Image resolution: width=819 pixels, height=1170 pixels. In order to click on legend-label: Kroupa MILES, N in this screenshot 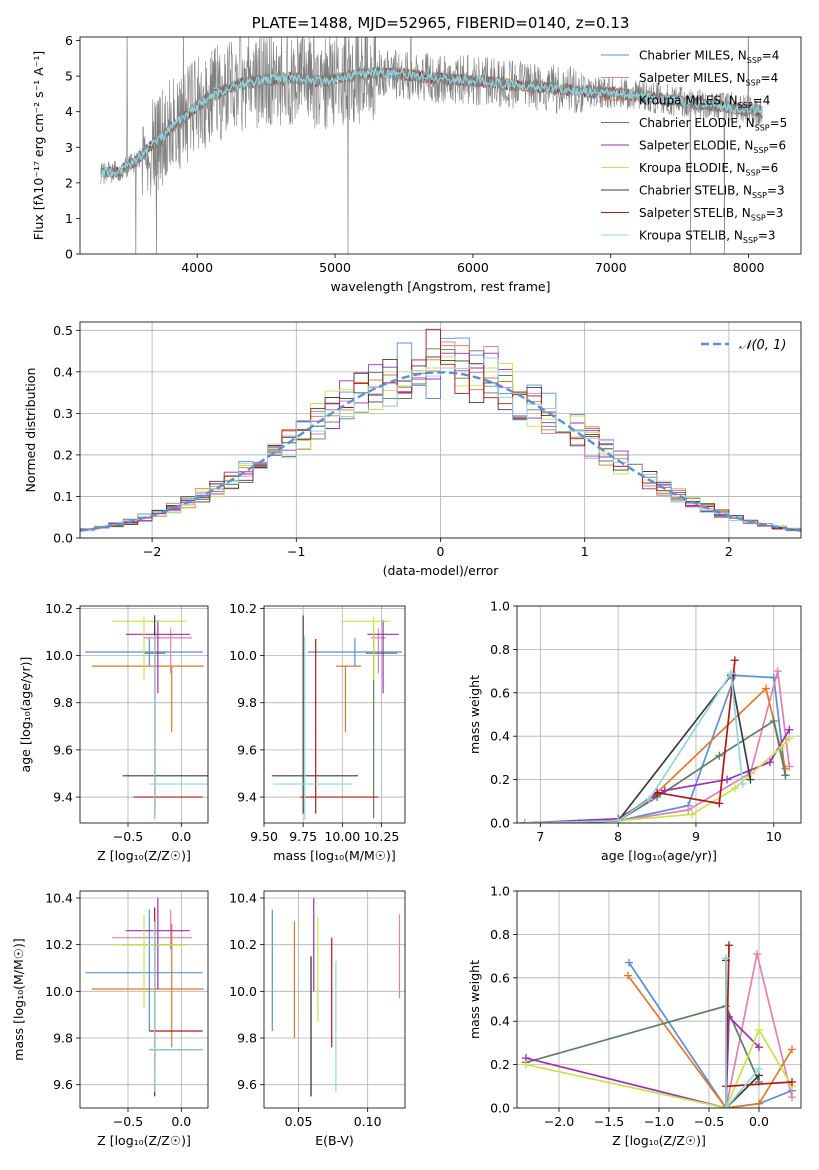, I will do `click(688, 101)`.